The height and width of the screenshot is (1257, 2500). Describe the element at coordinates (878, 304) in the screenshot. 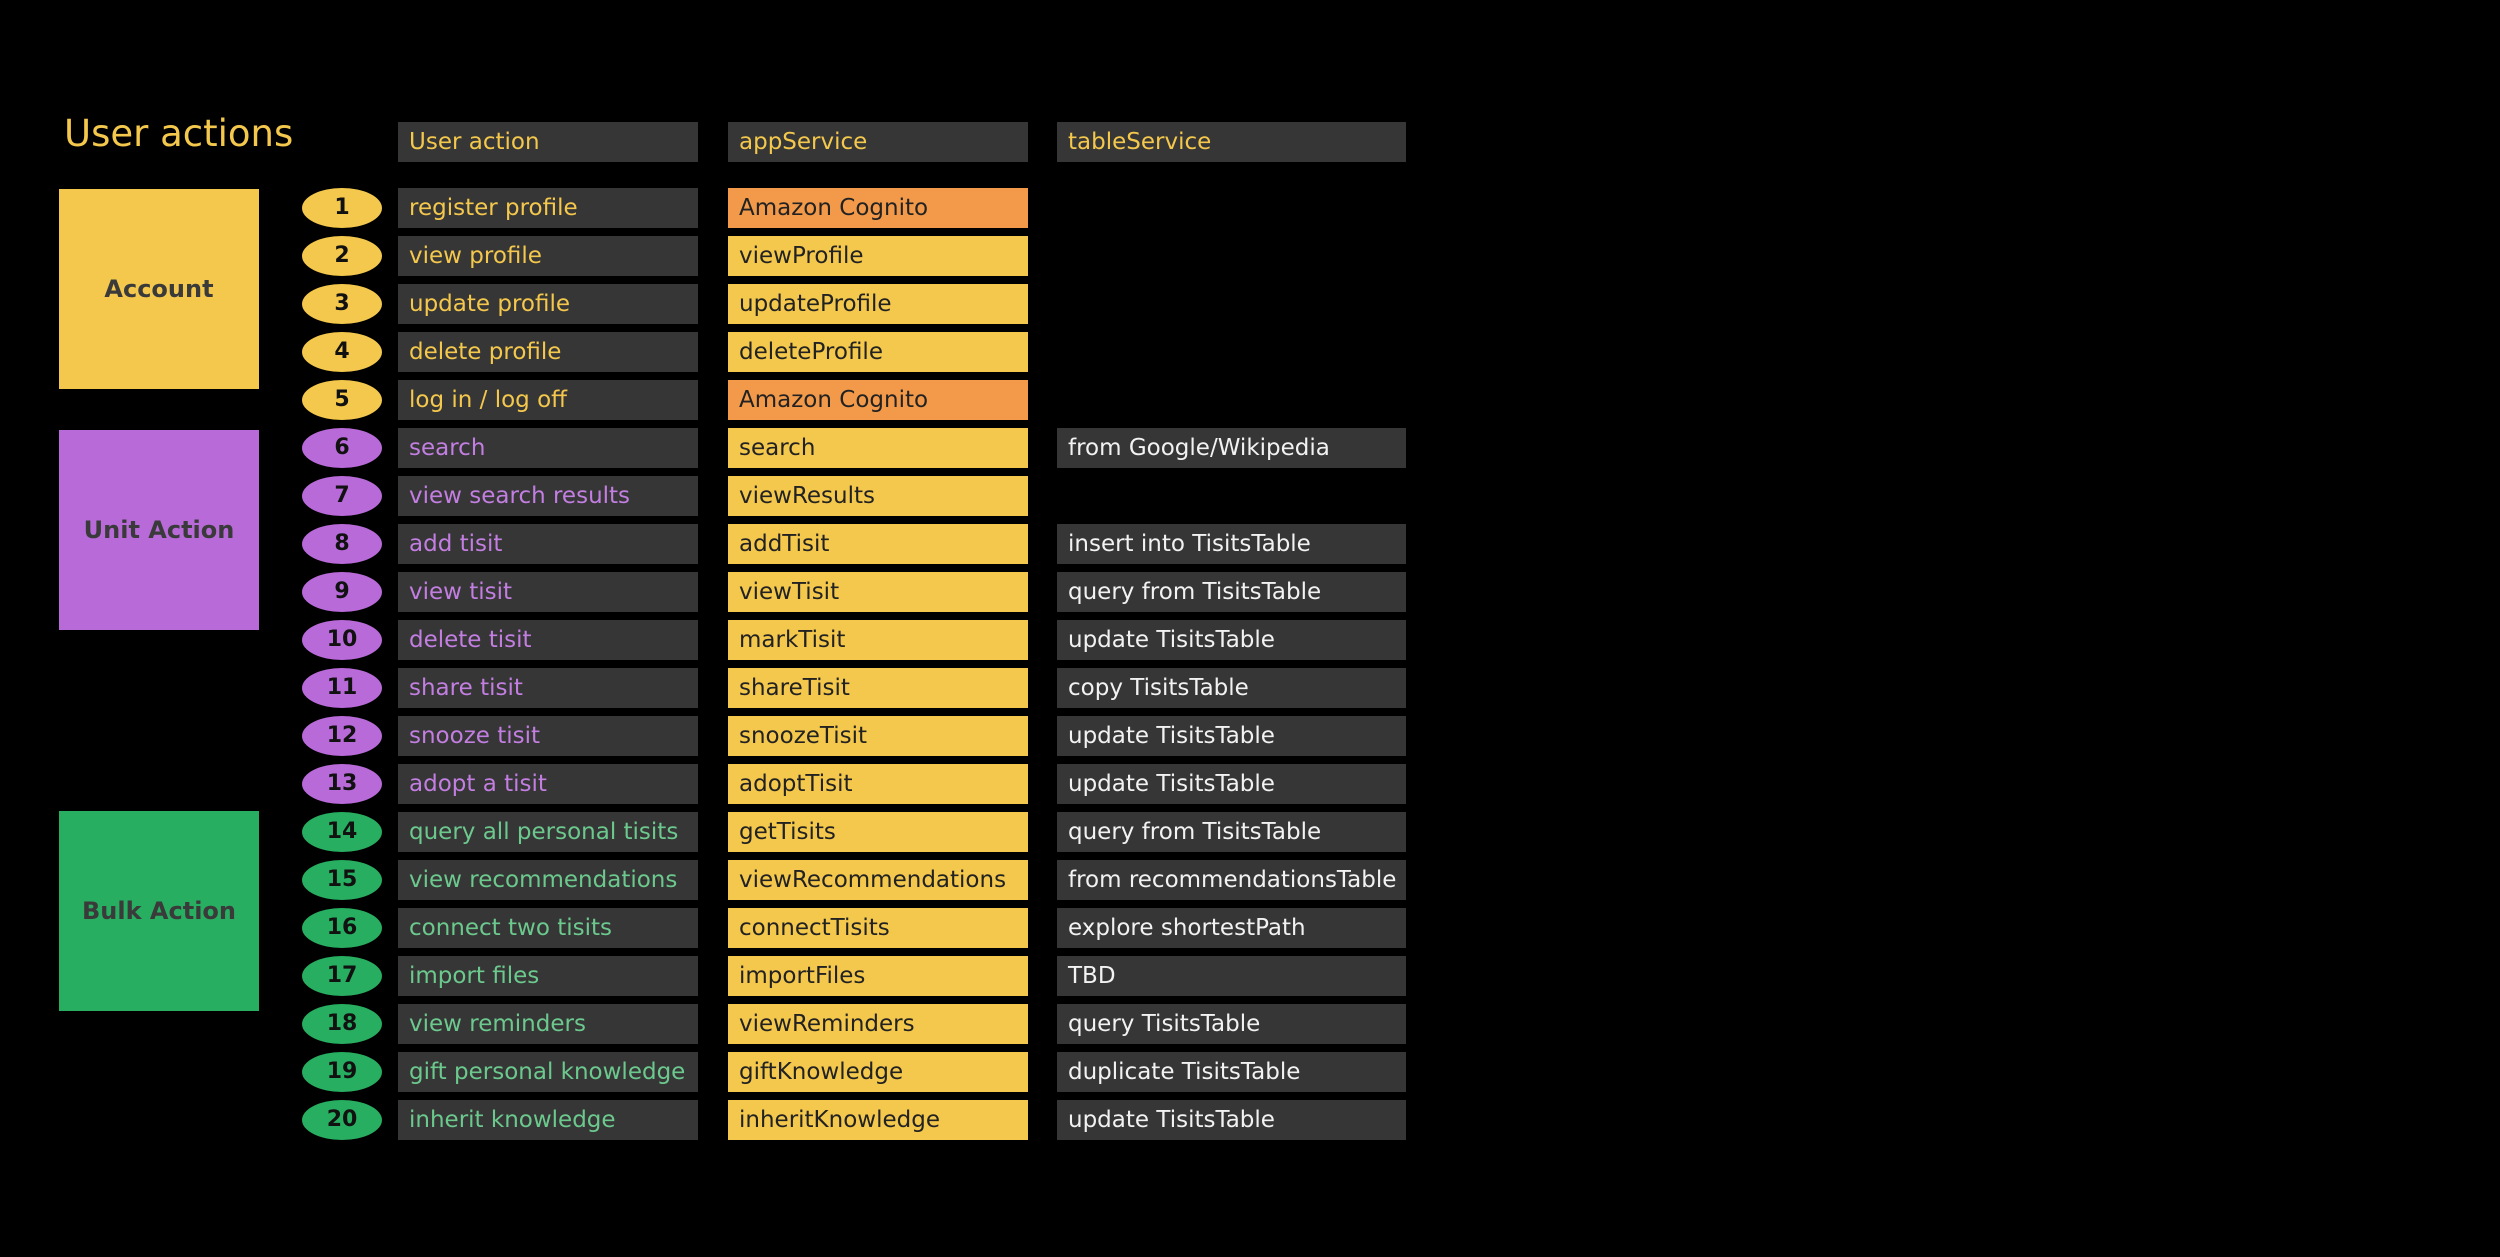

I see `app-service-cell: updateProfile` at that location.